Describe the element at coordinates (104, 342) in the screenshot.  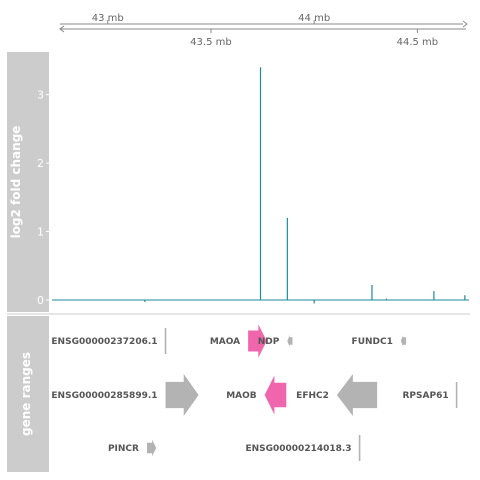
I see `gene-label: ENSG00000237206.1` at that location.